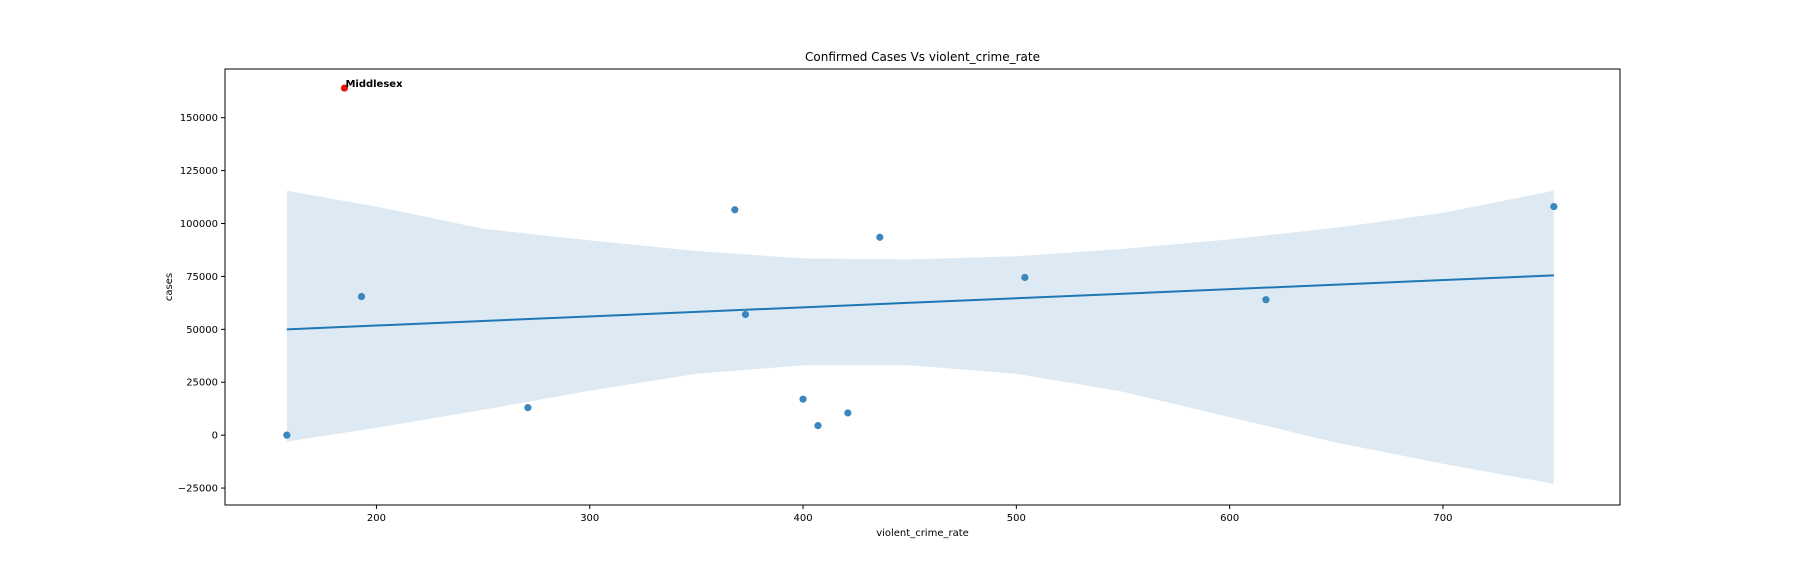 Image resolution: width=1800 pixels, height=576 pixels. I want to click on x-axis-label: violent_crime_rate, so click(922, 533).